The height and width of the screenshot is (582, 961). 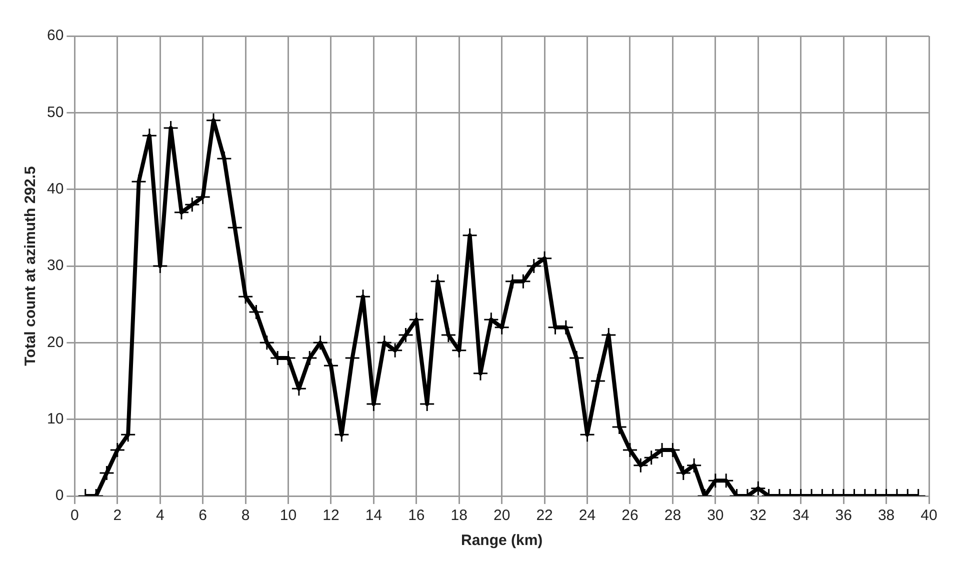 I want to click on x-tick-label: 18, so click(x=459, y=515).